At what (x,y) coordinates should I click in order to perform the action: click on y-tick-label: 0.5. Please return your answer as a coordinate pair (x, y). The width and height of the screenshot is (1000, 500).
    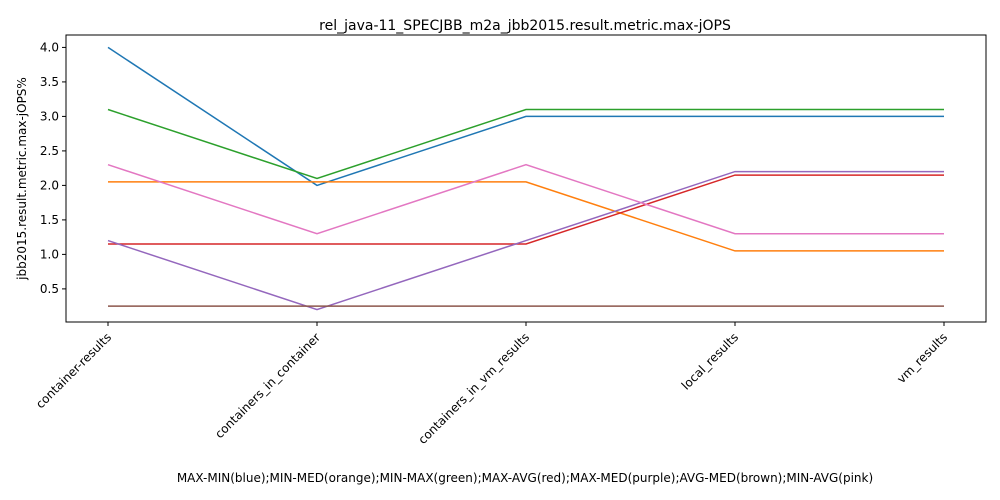
    Looking at the image, I should click on (49, 289).